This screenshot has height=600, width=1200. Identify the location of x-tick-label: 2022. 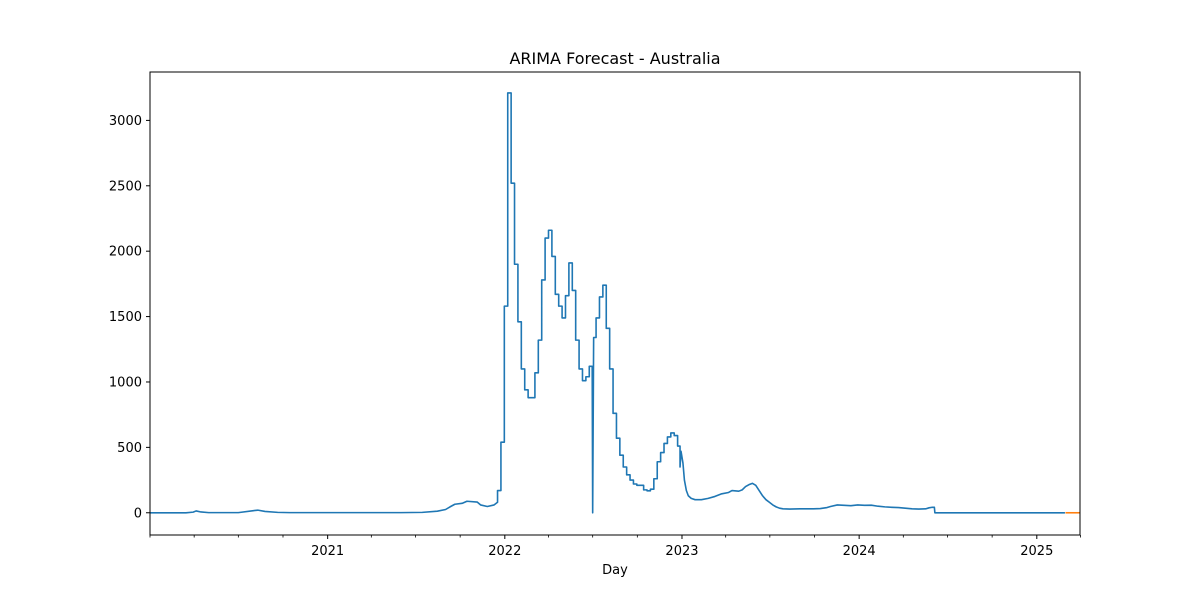
(504, 551).